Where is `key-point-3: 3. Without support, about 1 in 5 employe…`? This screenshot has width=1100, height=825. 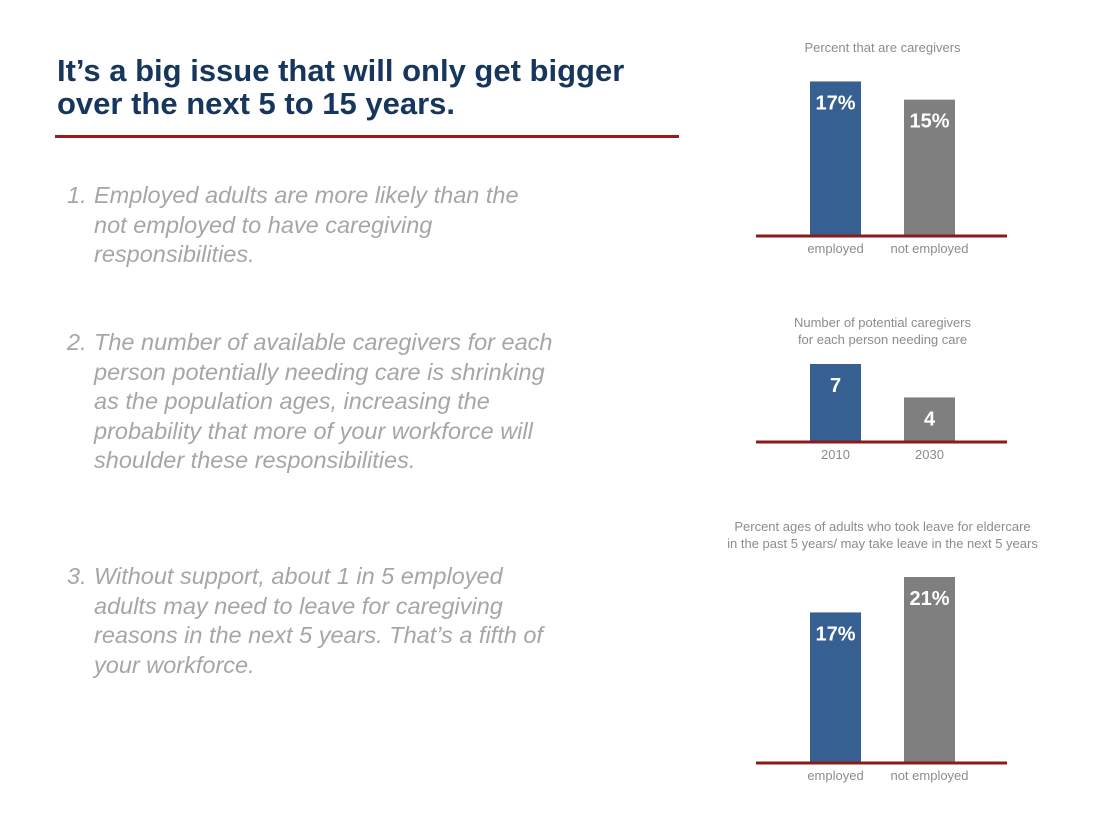 key-point-3: 3. Without support, about 1 in 5 employe… is located at coordinates (312, 621).